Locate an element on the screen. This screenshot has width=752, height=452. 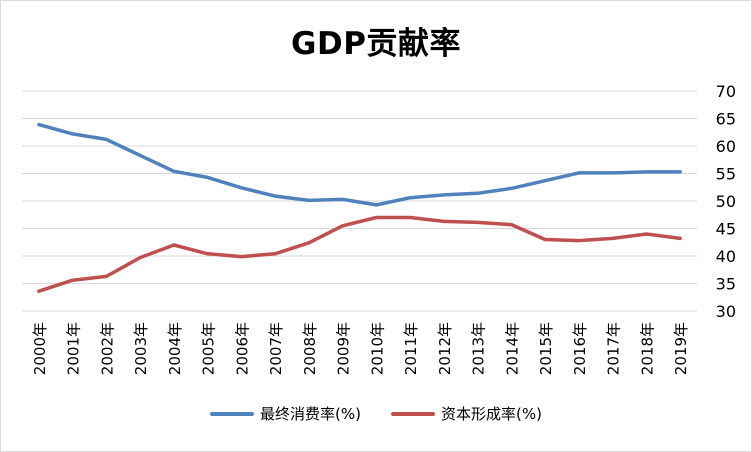
x-tick-label: 2011年 is located at coordinates (411, 348).